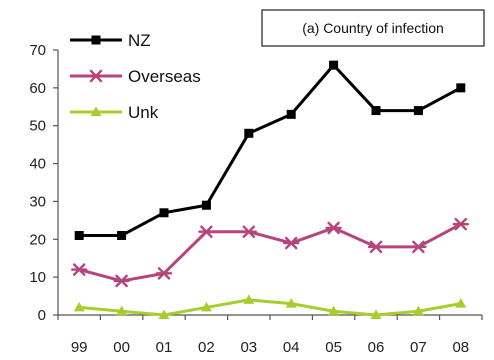 The image size is (494, 360). Describe the element at coordinates (270, 335) in the screenshot. I see `x-axis-ticks: 99 00 01 02 03 04 05 06 07 08` at that location.